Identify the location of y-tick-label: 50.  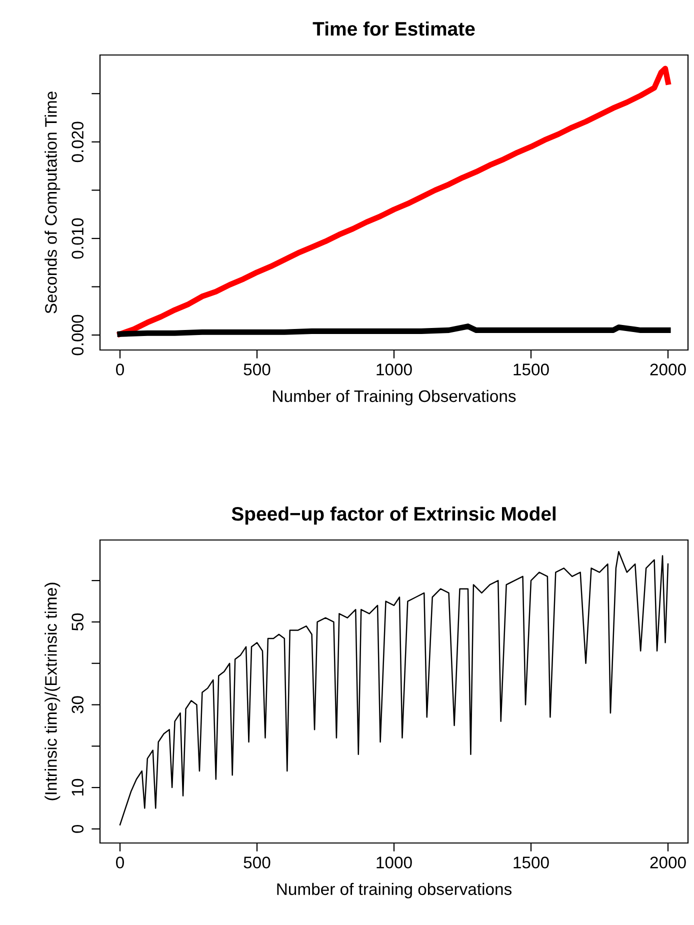
(78, 622).